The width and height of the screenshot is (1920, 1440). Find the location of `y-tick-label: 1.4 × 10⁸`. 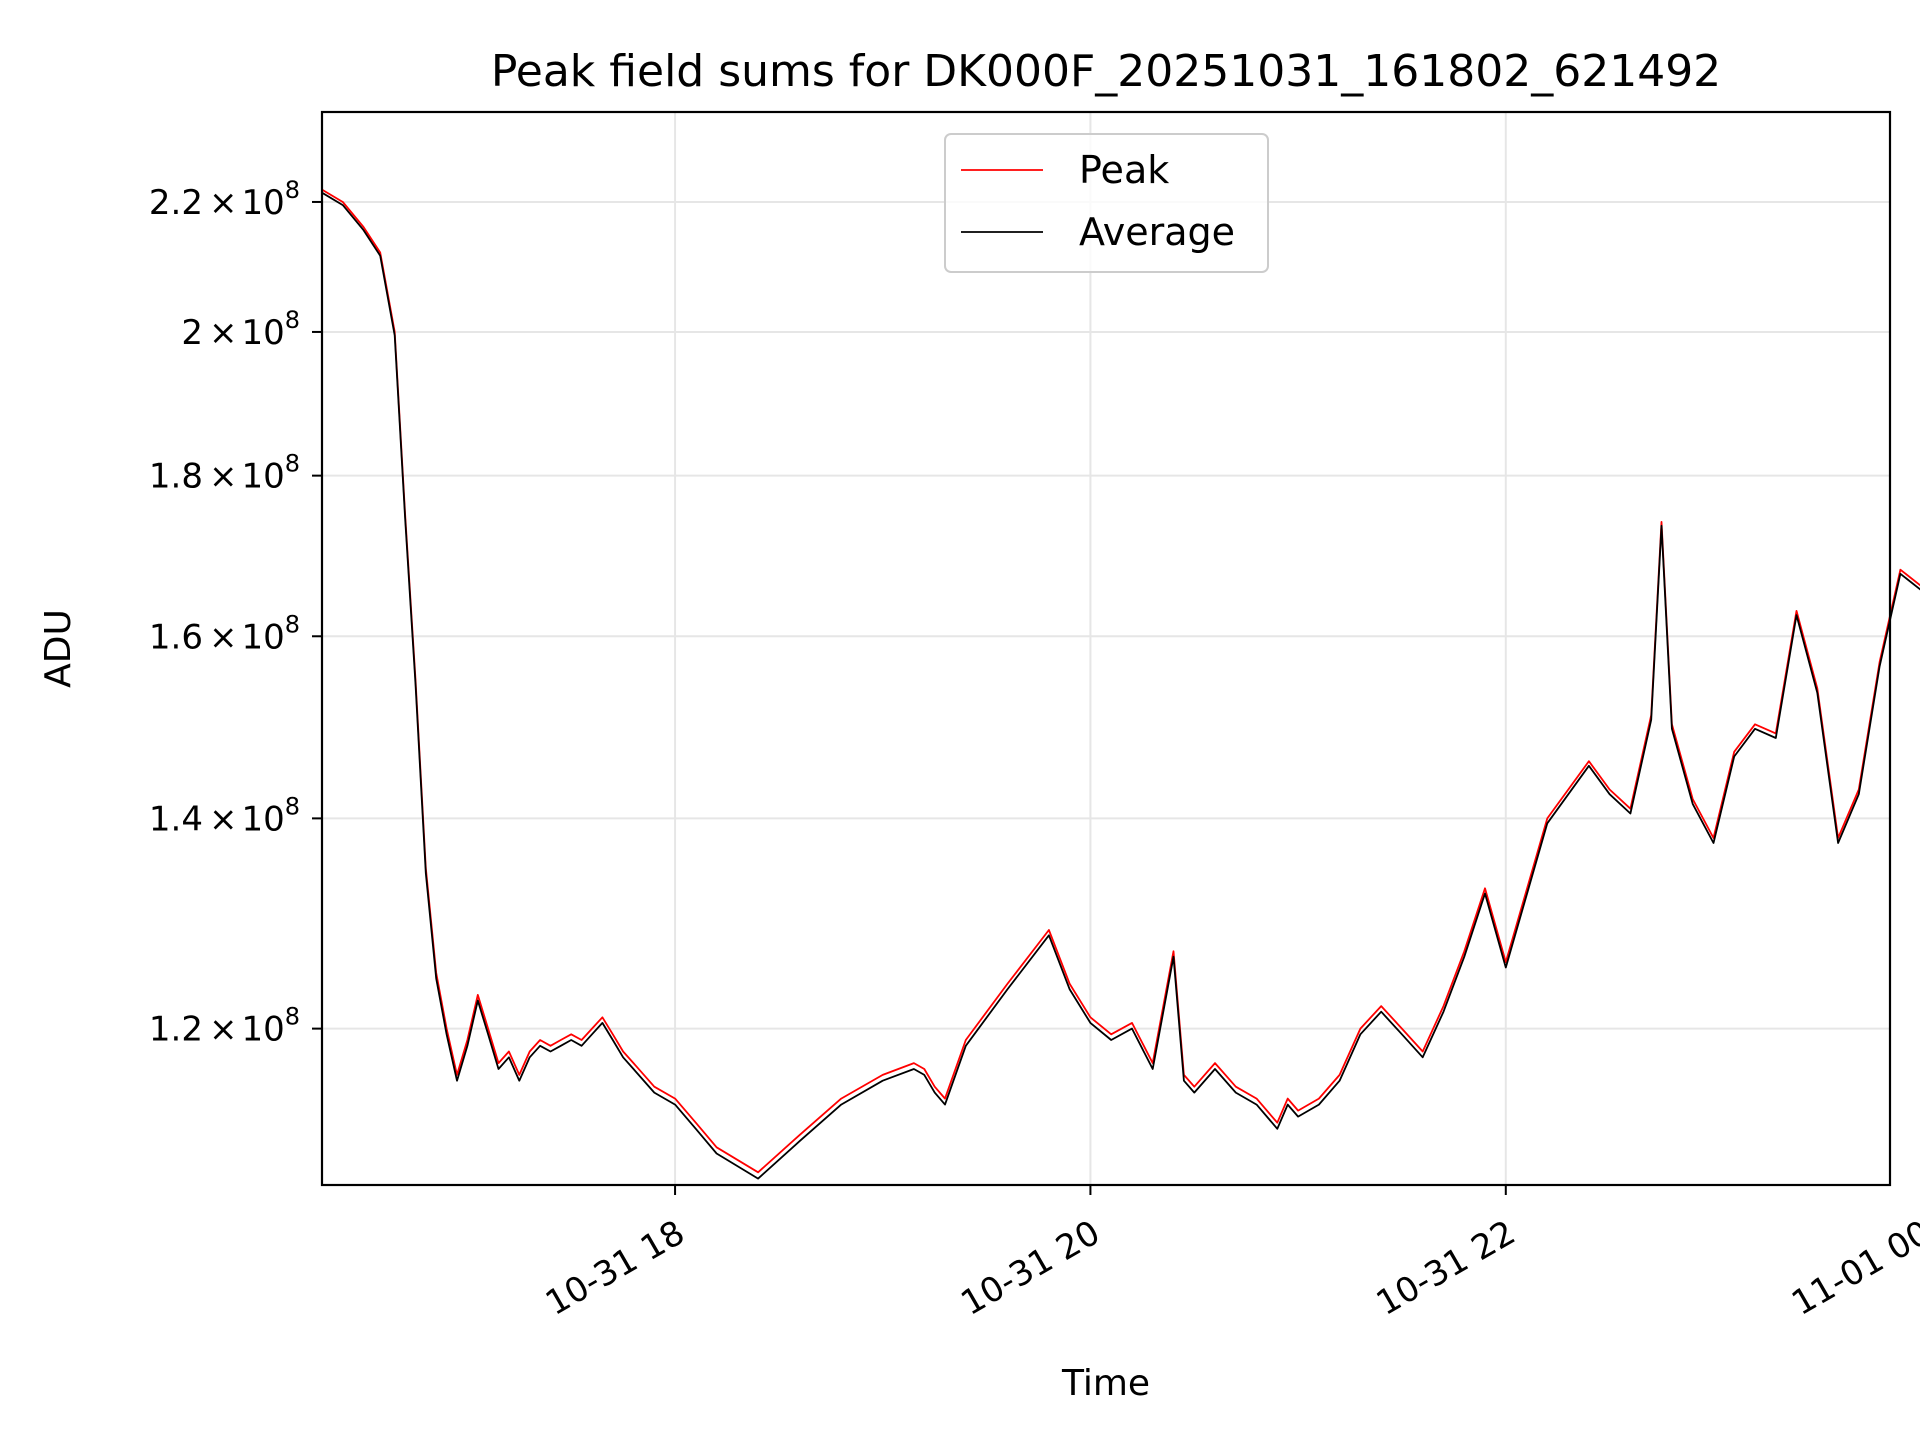

y-tick-label: 1.4 × 10⁸ is located at coordinates (224, 815).